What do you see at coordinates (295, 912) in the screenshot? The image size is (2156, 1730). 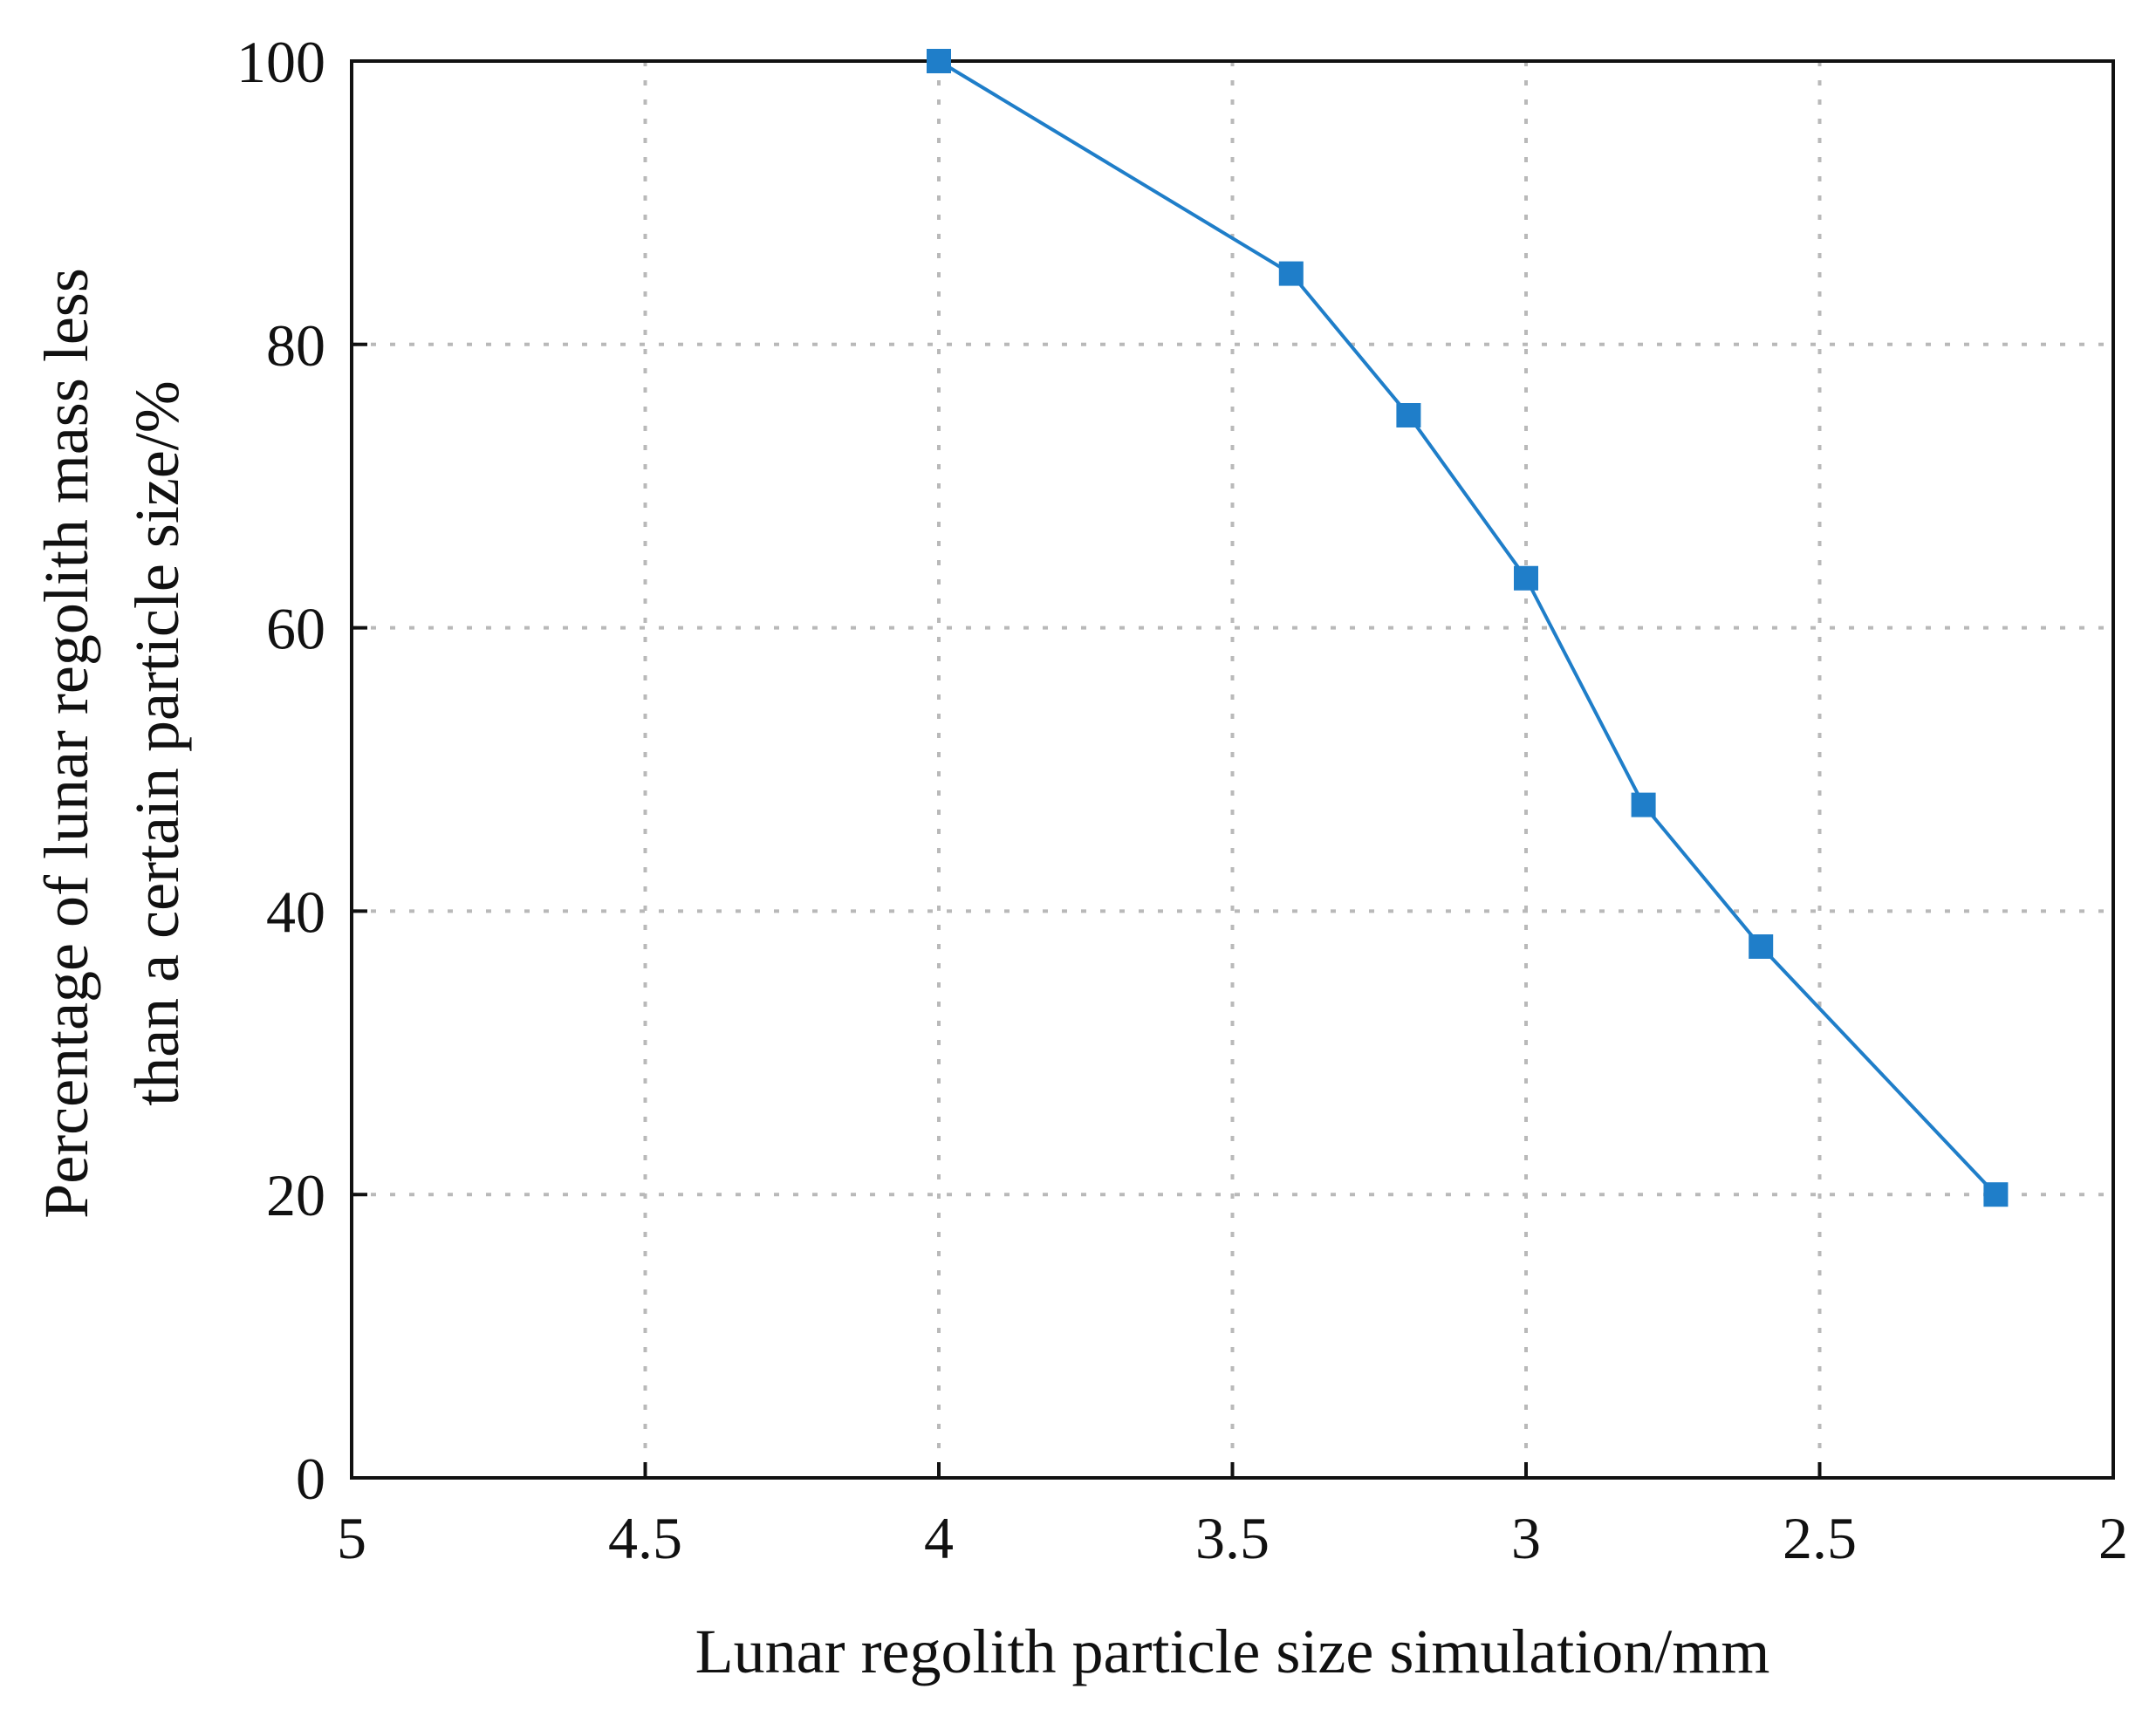 I see `y-tick-label-2: 40` at bounding box center [295, 912].